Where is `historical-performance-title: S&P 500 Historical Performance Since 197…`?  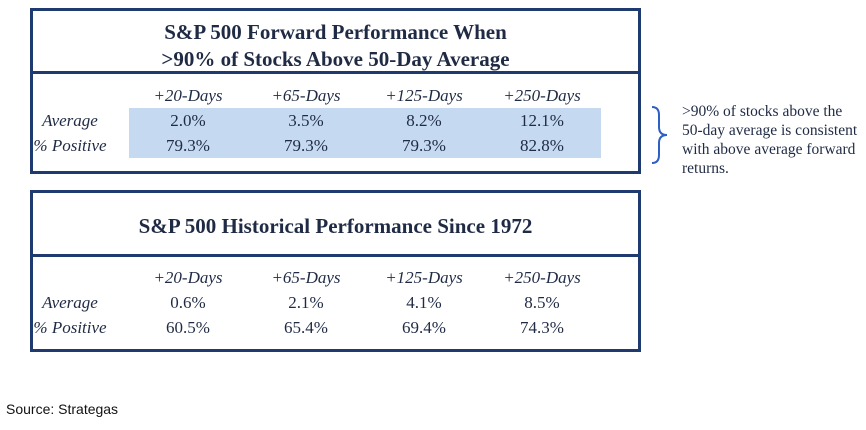
historical-performance-title: S&P 500 Historical Performance Since 197… is located at coordinates (335, 225).